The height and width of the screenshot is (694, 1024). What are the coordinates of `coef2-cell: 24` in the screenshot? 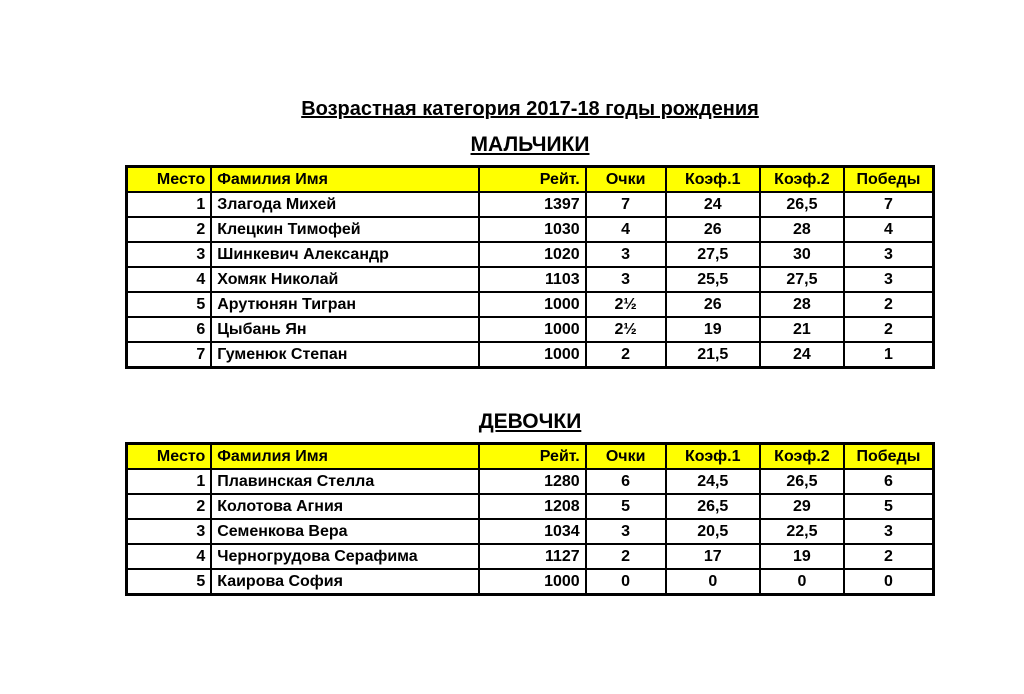 It's located at (801, 355).